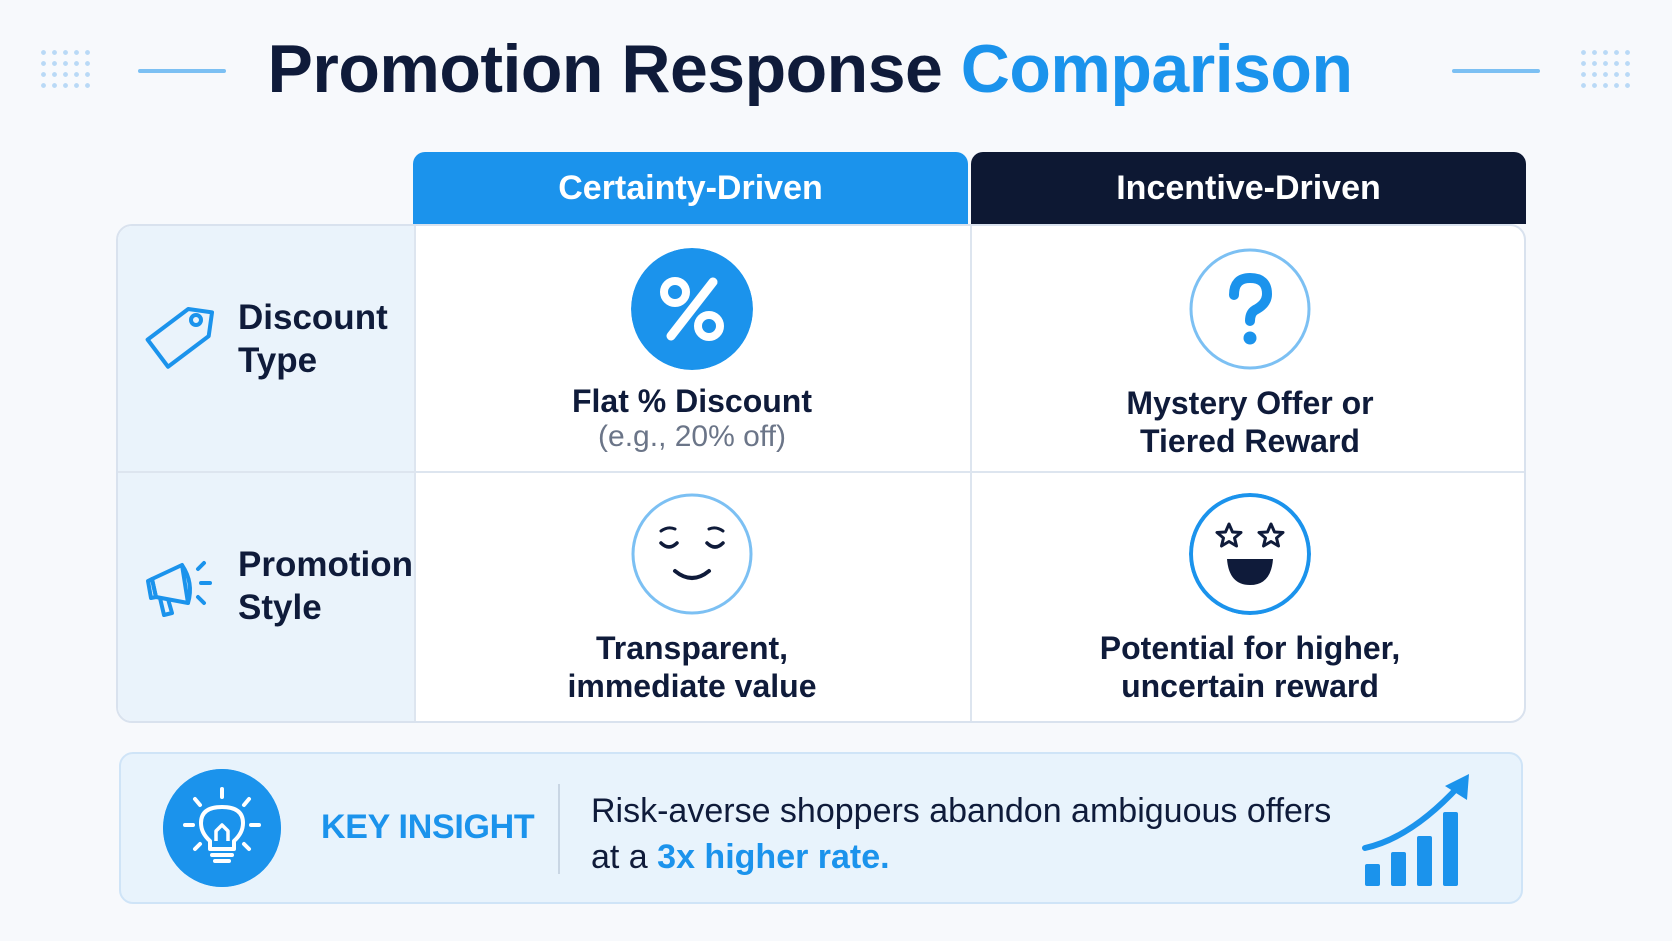 The width and height of the screenshot is (1672, 941). I want to click on key-insight-label: KEY INSIGHT, so click(428, 827).